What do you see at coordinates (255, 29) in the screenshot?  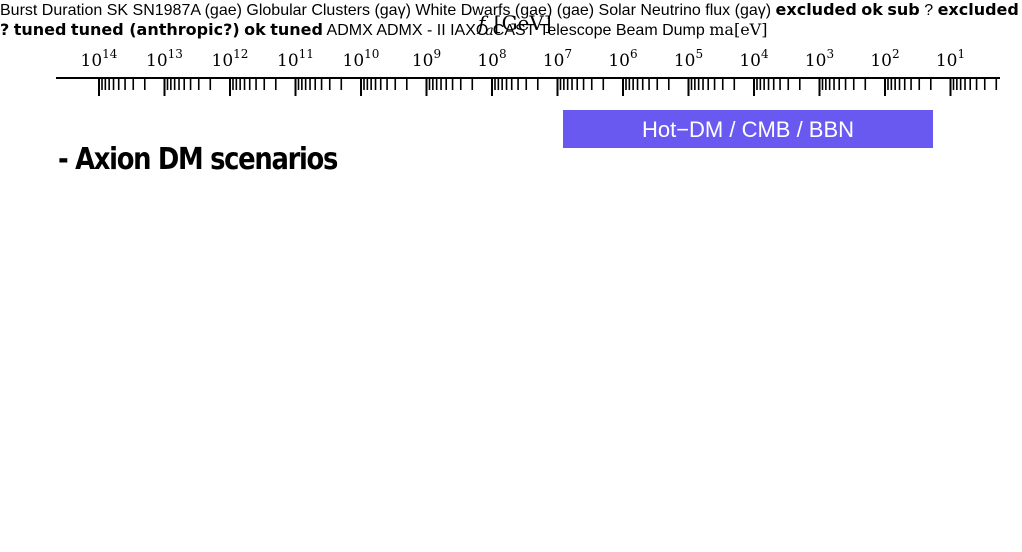 I see `pink-ok-label: ok` at bounding box center [255, 29].